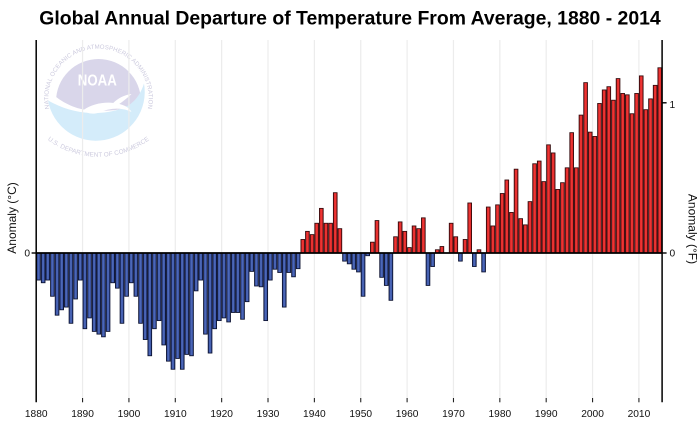 Image resolution: width=700 pixels, height=427 pixels. Describe the element at coordinates (546, 414) in the screenshot. I see `svg-text: 1990` at that location.